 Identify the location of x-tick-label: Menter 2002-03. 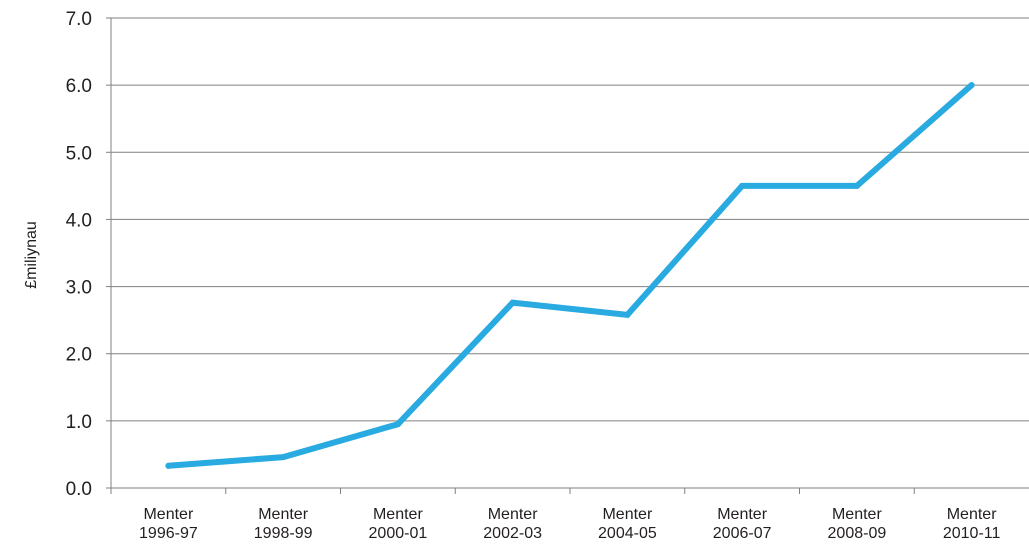
(512, 524).